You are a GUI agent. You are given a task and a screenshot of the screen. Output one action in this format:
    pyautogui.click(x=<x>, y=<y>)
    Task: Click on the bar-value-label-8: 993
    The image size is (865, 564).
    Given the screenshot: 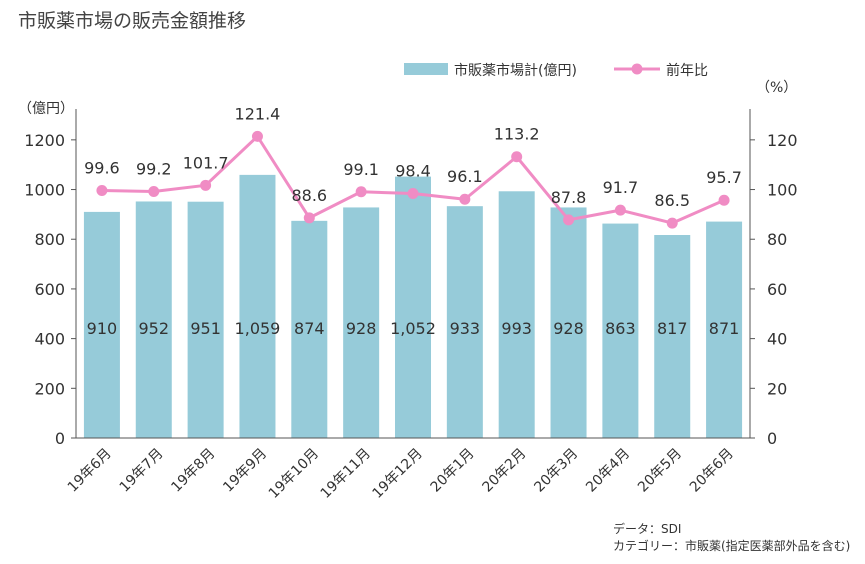 What is the action you would take?
    pyautogui.click(x=516, y=328)
    